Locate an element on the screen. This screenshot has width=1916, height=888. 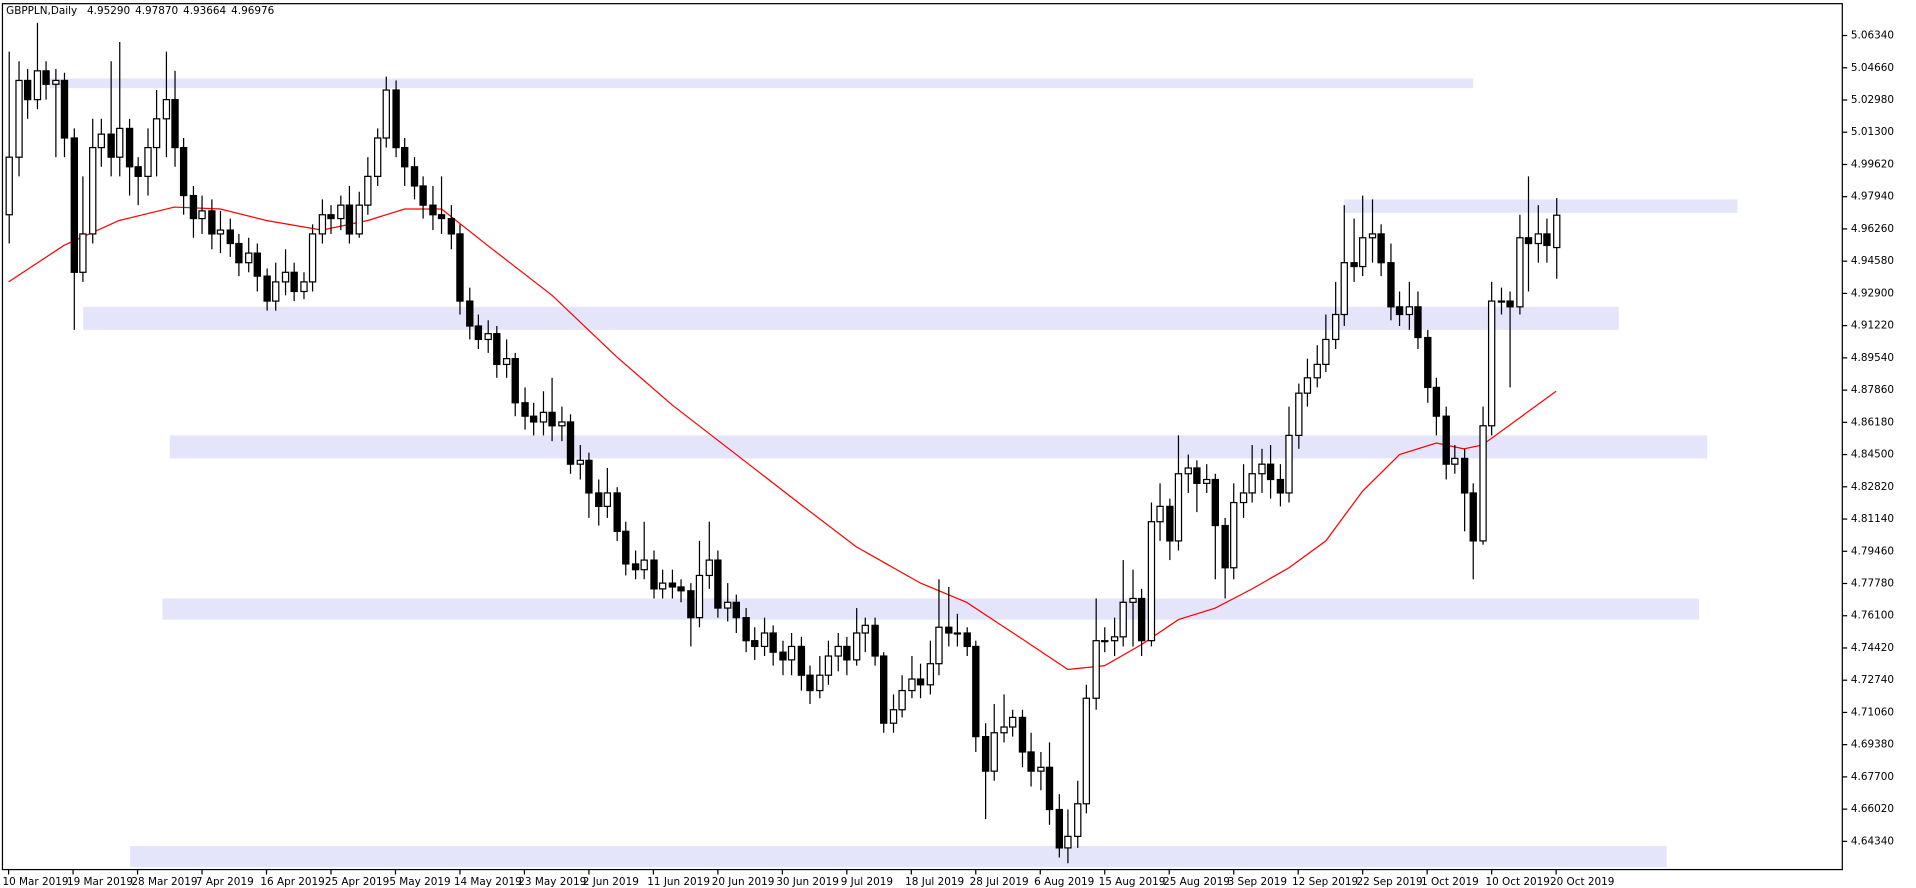
header-value: 4.95290 is located at coordinates (108, 11).